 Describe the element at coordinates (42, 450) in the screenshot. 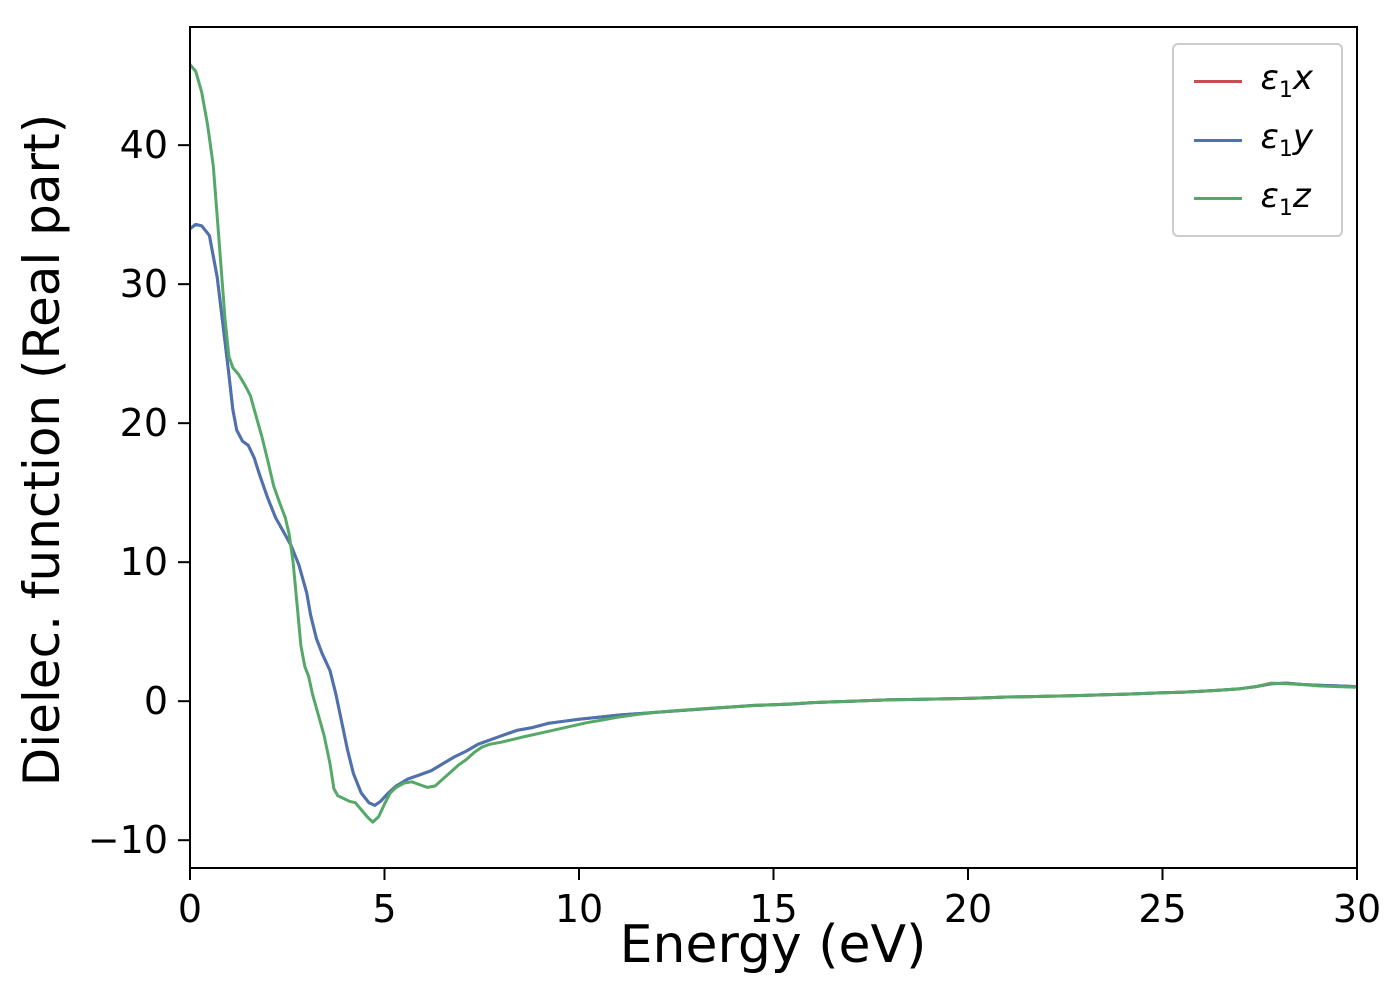

I see `y-axis-label: Dielec. function (Real part)` at that location.